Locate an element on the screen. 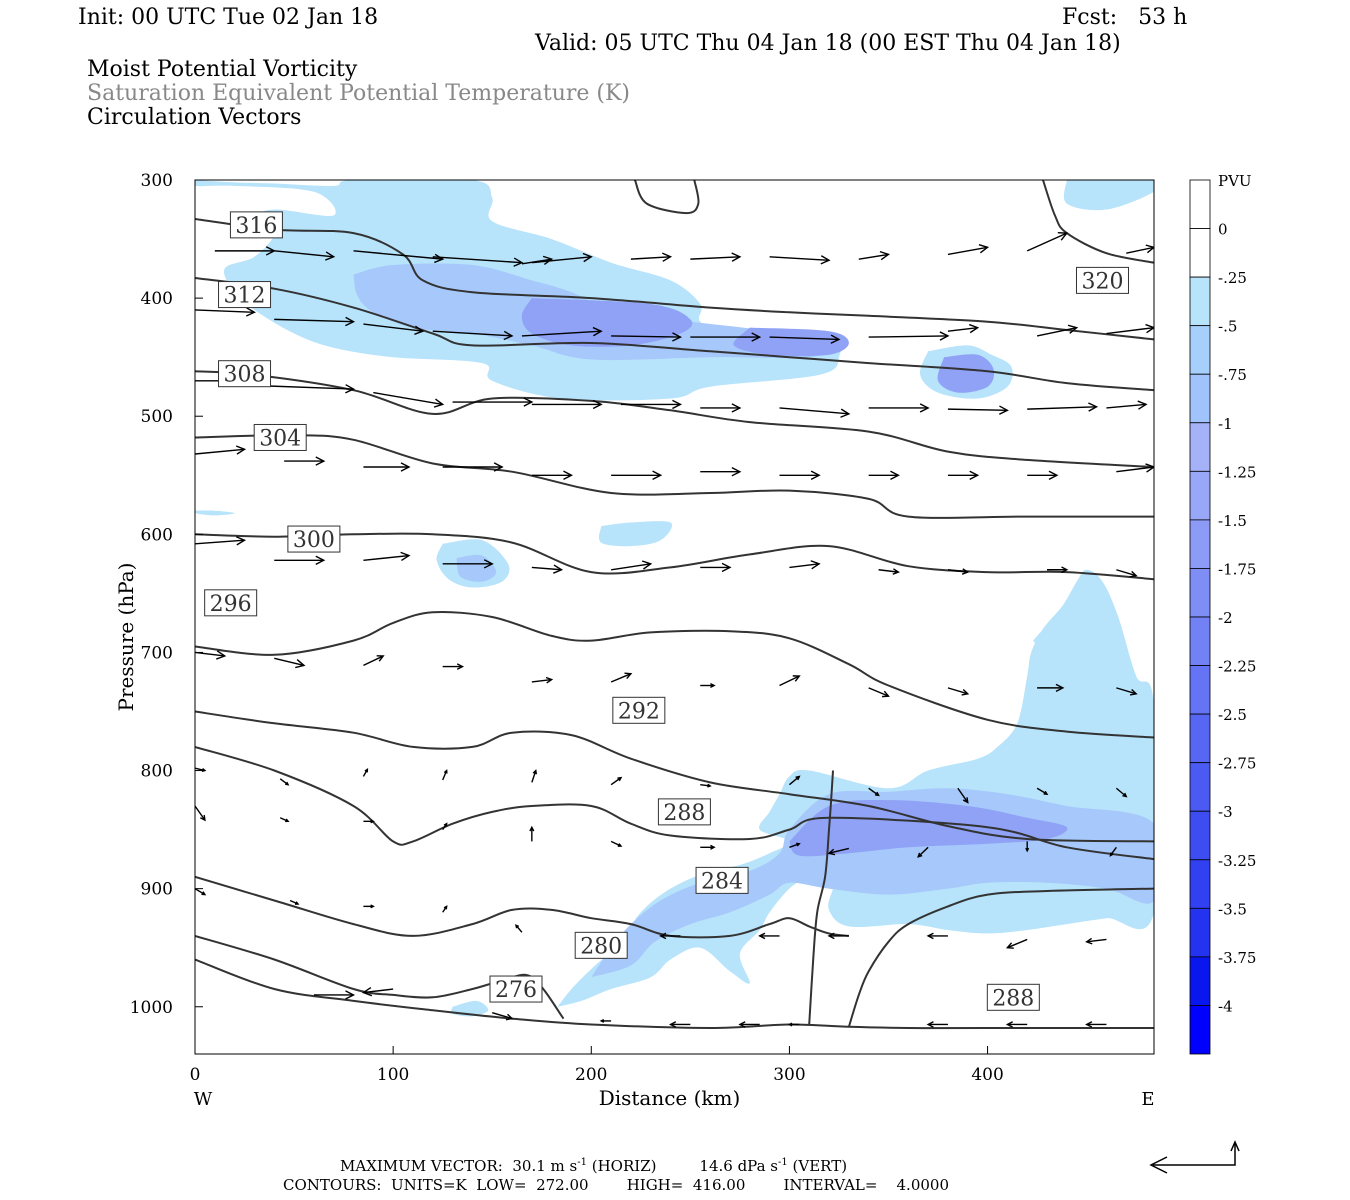 This screenshot has height=1200, width=1350. colorbar-label: 0 is located at coordinates (1223, 230).